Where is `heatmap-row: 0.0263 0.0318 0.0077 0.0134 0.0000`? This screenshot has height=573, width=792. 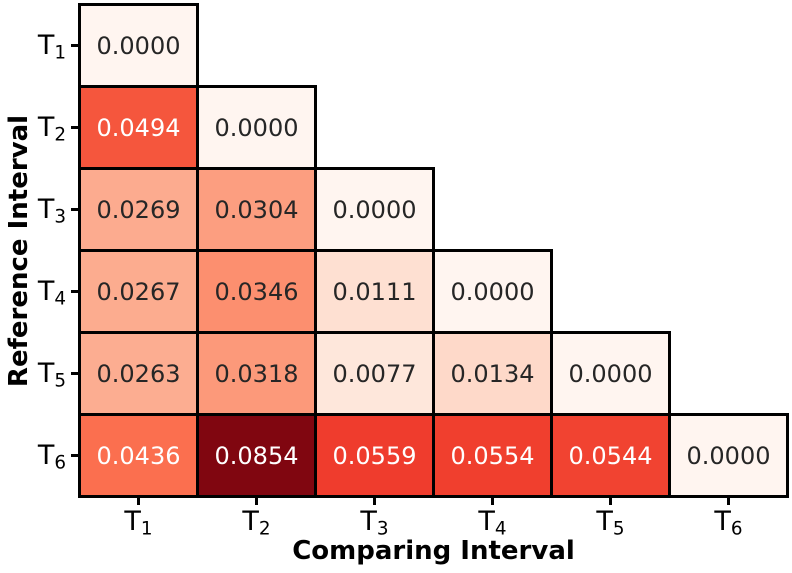
heatmap-row: 0.0263 0.0318 0.0077 0.0134 0.0000 is located at coordinates (433, 373).